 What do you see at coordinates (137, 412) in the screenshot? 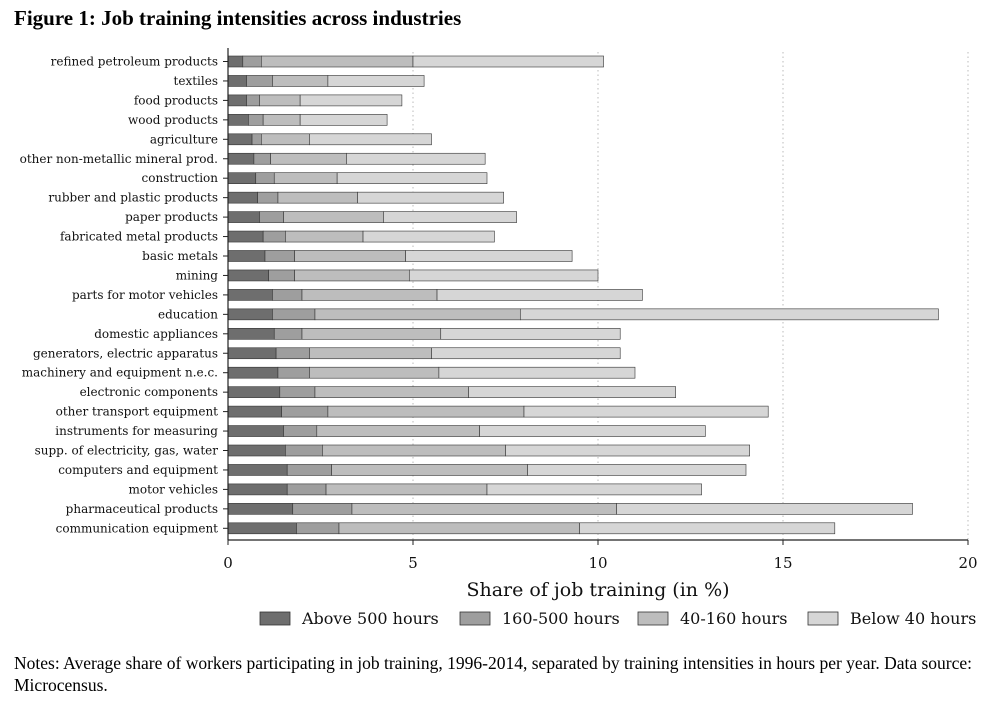
I see `category-label: other transport equipment` at bounding box center [137, 412].